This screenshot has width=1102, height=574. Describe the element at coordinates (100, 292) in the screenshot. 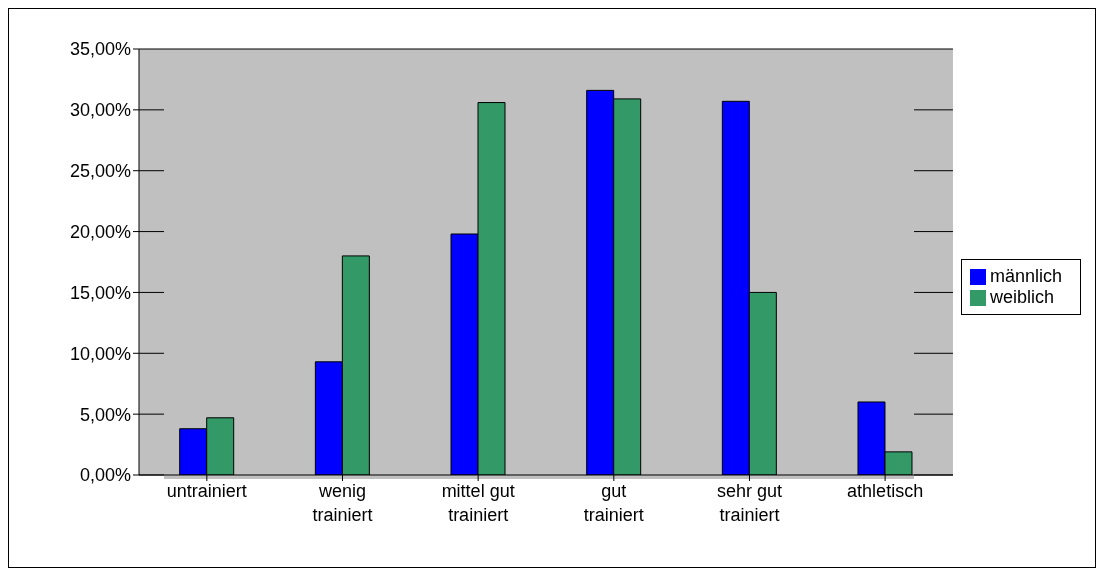

I see `y-tick-label: 15,00%` at that location.